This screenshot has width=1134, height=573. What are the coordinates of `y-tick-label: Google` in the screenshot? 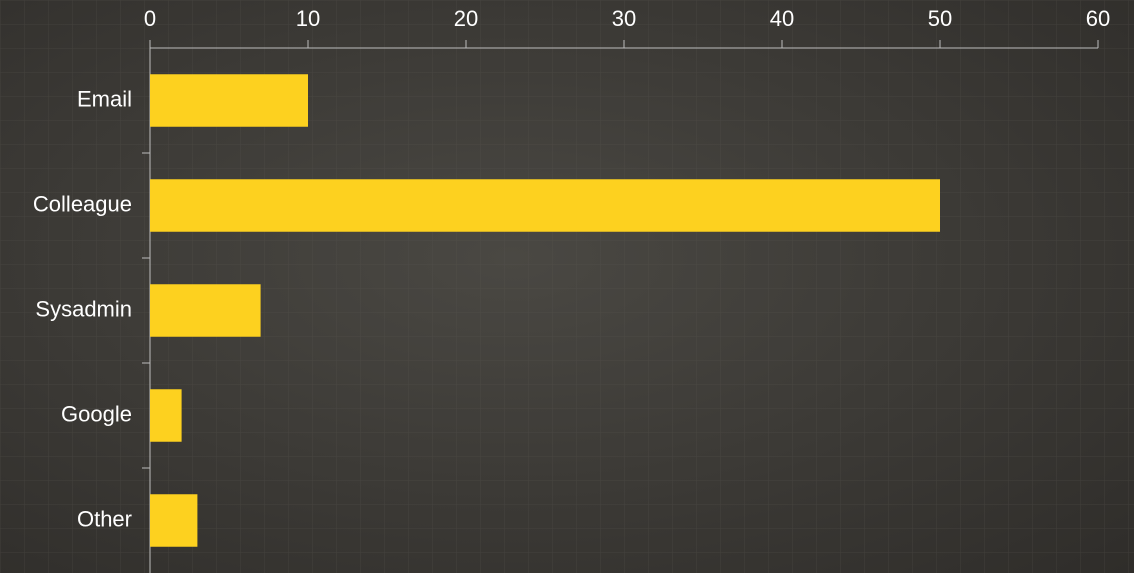 It's located at (96, 413).